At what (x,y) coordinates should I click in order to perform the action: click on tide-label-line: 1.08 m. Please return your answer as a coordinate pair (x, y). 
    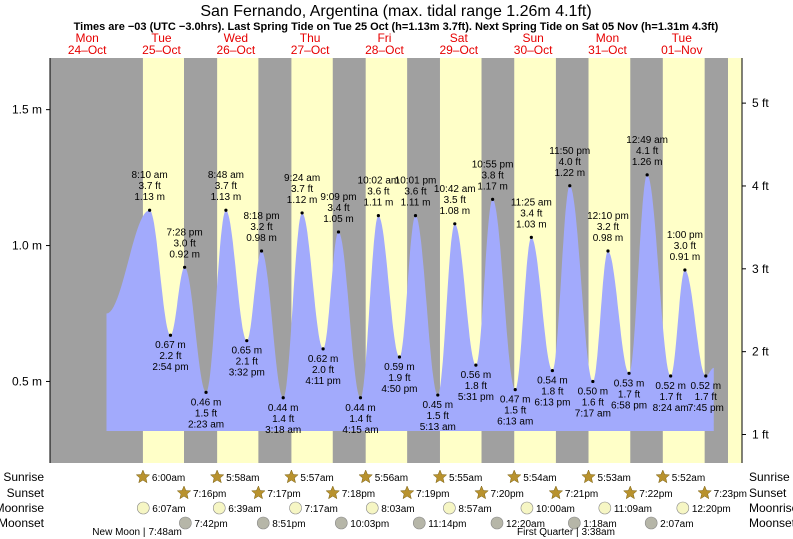
    Looking at the image, I should click on (454, 211).